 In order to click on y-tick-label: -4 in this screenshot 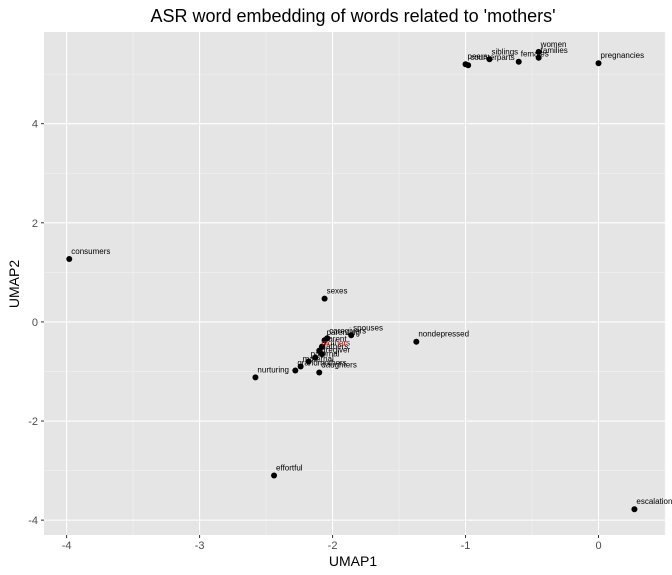, I will do `click(33, 521)`.